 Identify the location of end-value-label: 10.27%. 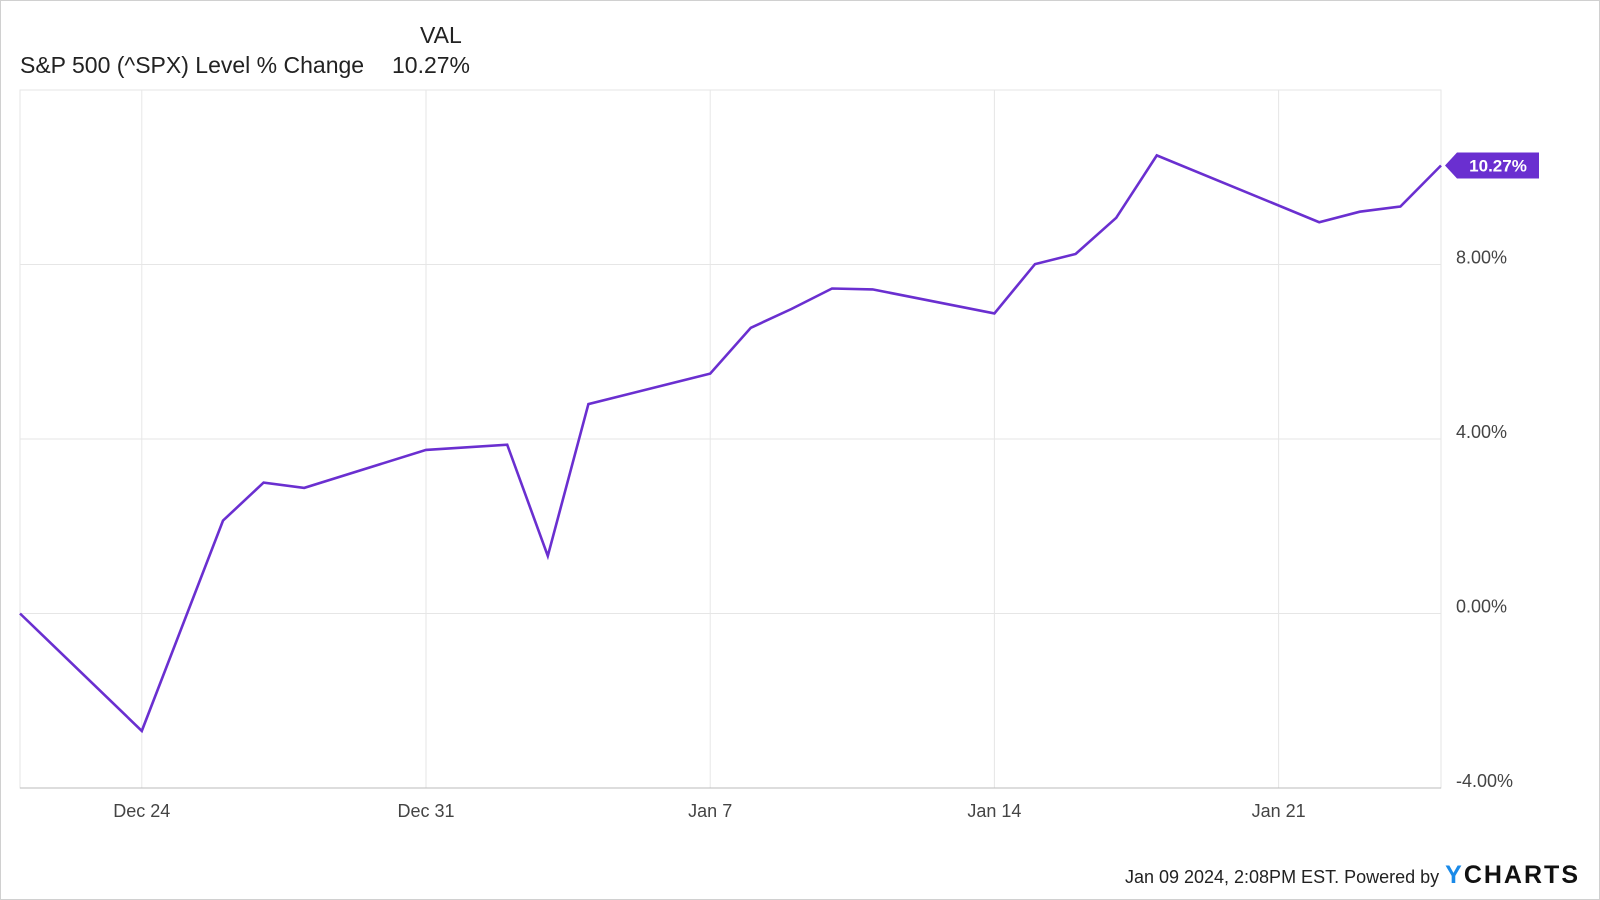
(1492, 165).